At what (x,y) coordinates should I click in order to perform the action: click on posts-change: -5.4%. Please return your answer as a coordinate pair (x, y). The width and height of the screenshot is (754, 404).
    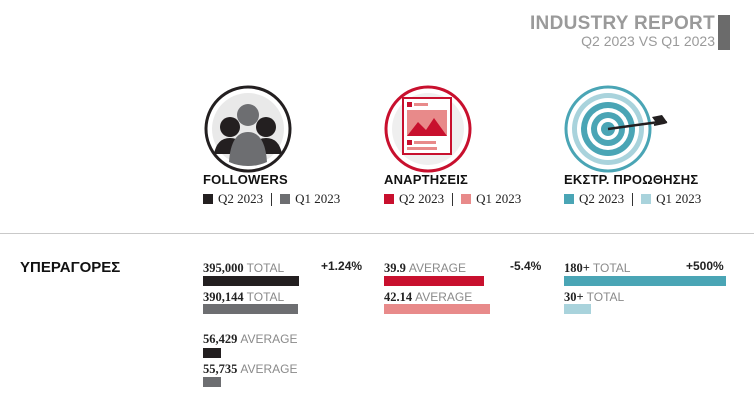
    Looking at the image, I should click on (526, 266).